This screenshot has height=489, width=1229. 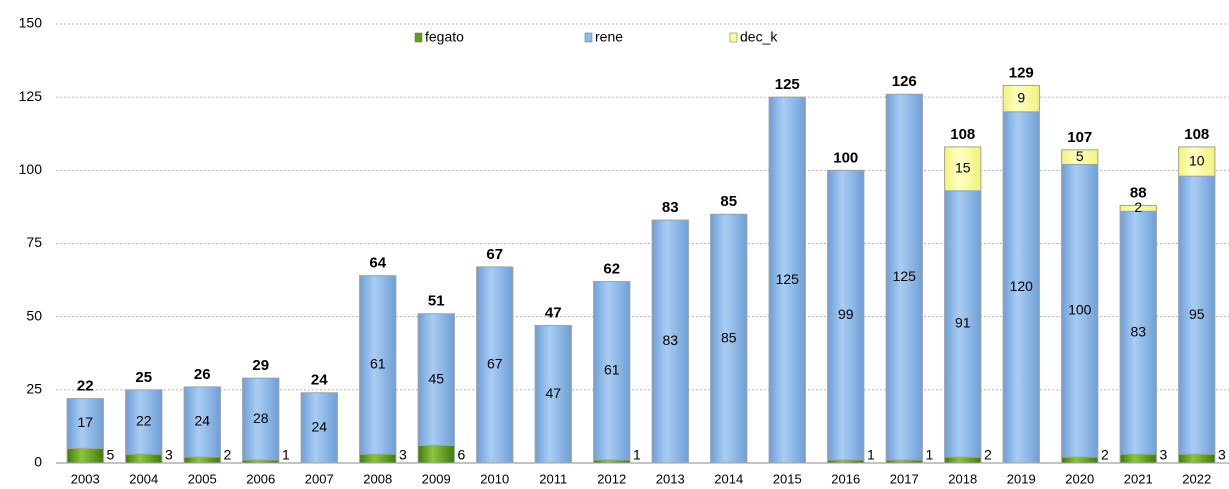 I want to click on value-label: 67, so click(x=495, y=364).